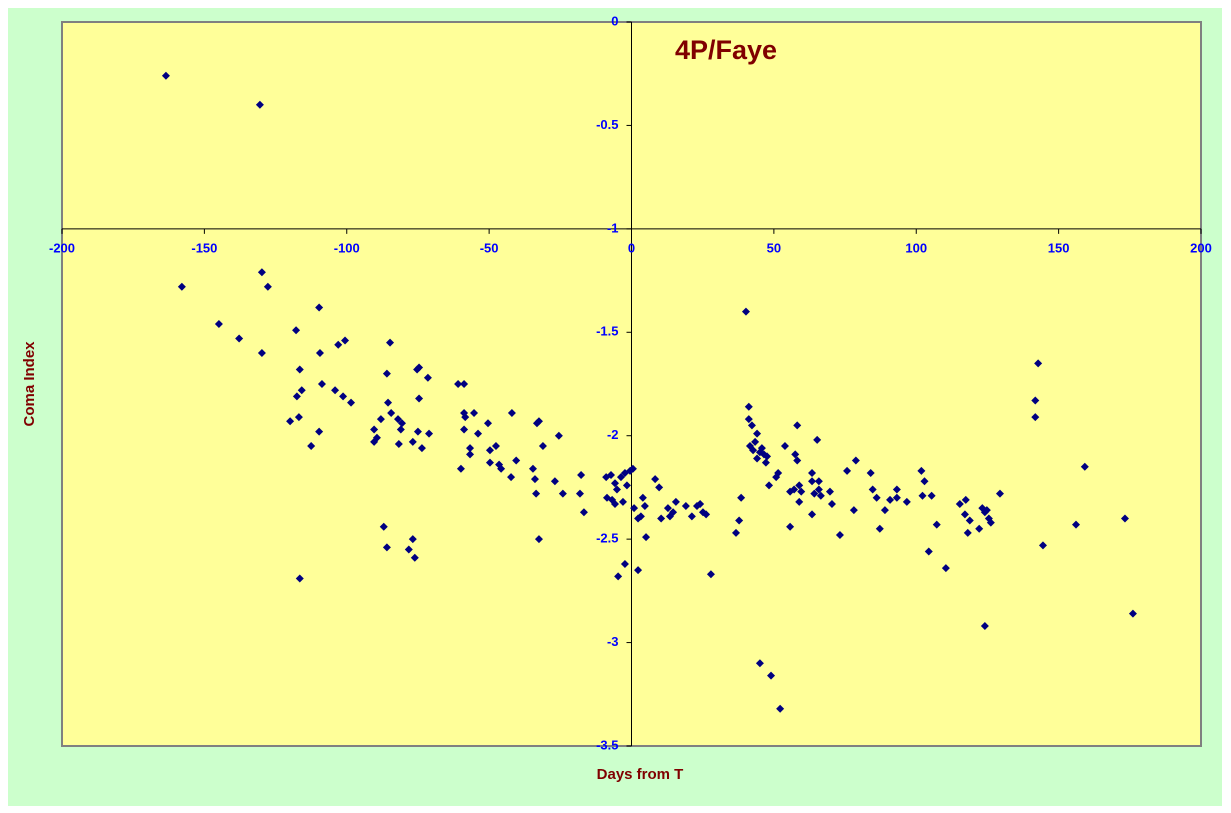  Describe the element at coordinates (1059, 247) in the screenshot. I see `x-tick-label: 150` at that location.